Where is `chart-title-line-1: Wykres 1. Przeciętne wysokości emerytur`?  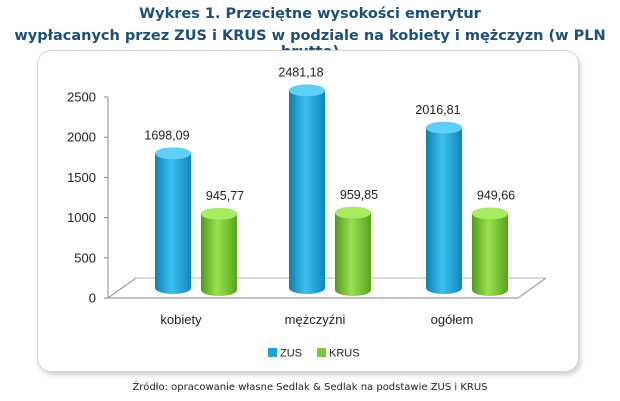 chart-title-line-1: Wykres 1. Przeciętne wysokości emerytur is located at coordinates (310, 14).